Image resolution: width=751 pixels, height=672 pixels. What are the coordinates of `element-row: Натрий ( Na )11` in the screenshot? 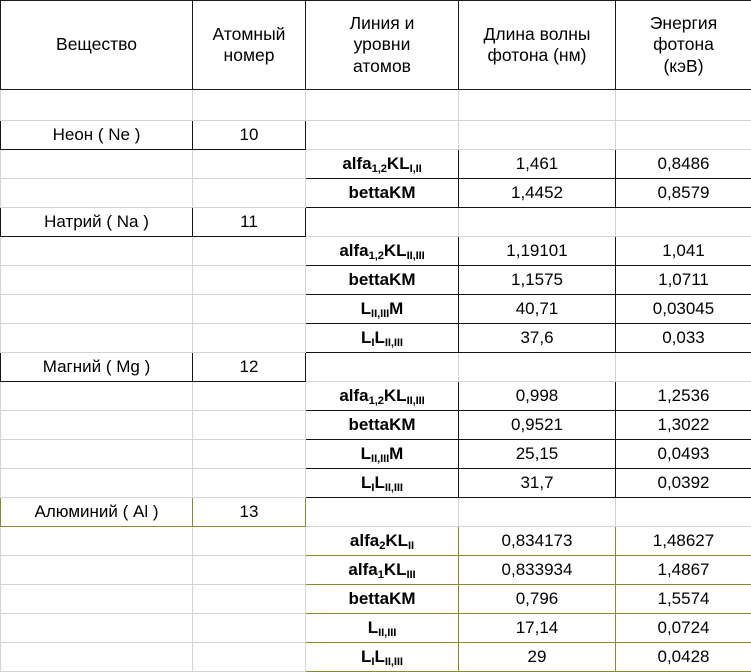 It's located at (376, 222).